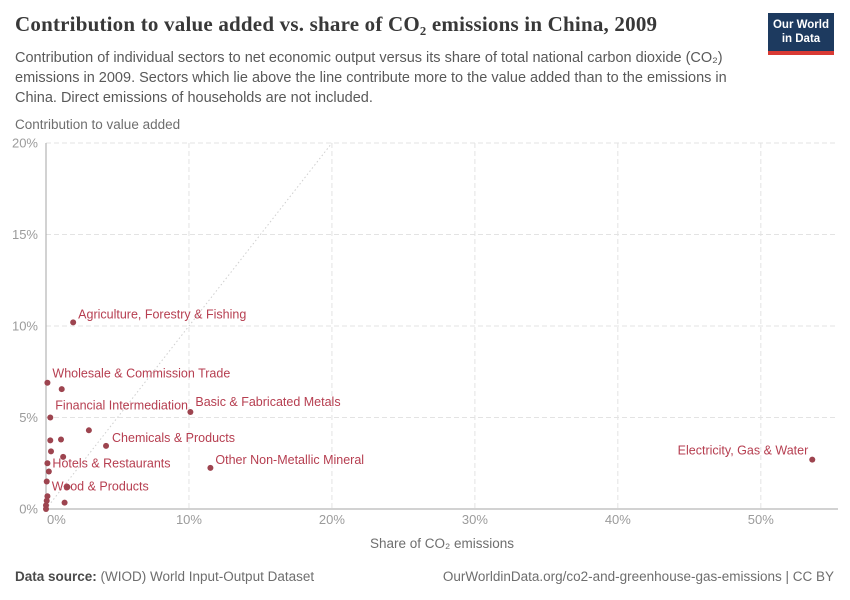  What do you see at coordinates (761, 519) in the screenshot?
I see `x-tick-50%: 50%` at bounding box center [761, 519].